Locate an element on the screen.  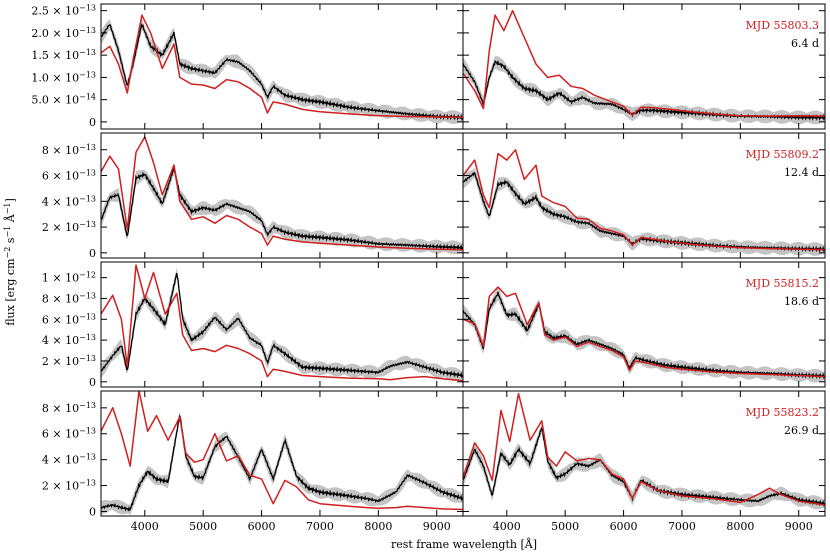
phase-label: 12.4 d is located at coordinates (801, 172).